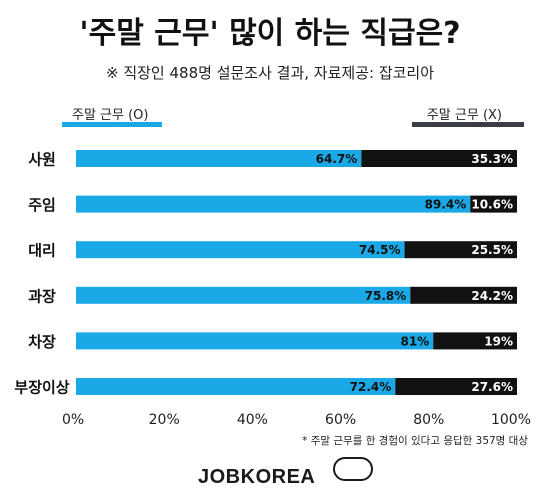  What do you see at coordinates (446, 205) in the screenshot?
I see `data-label-yes: 89.4%` at bounding box center [446, 205].